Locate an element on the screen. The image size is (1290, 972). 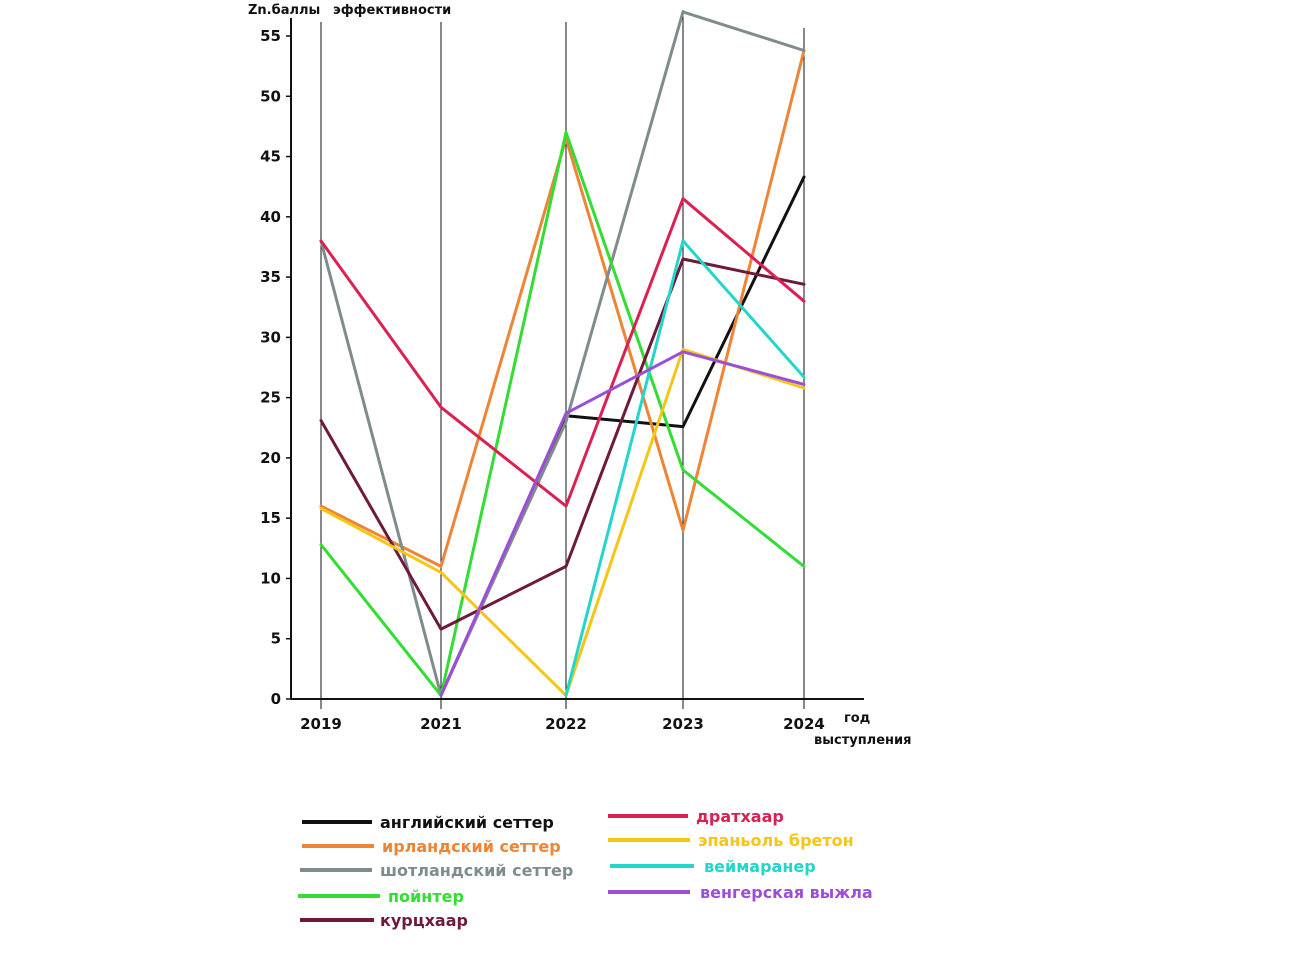
y-tick-label: 0 is located at coordinates (276, 699).